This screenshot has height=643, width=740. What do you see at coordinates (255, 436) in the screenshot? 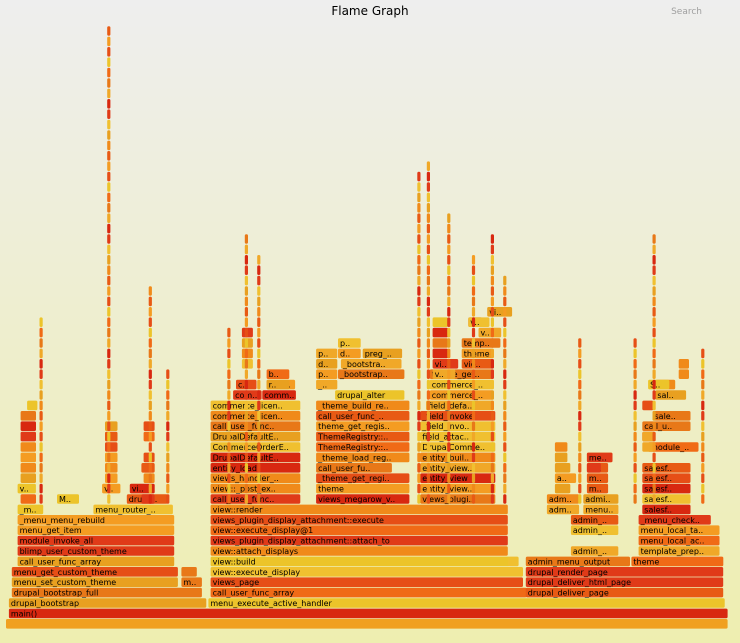
I see `flame-frame: DrupalDefaultE..` at bounding box center [255, 436].